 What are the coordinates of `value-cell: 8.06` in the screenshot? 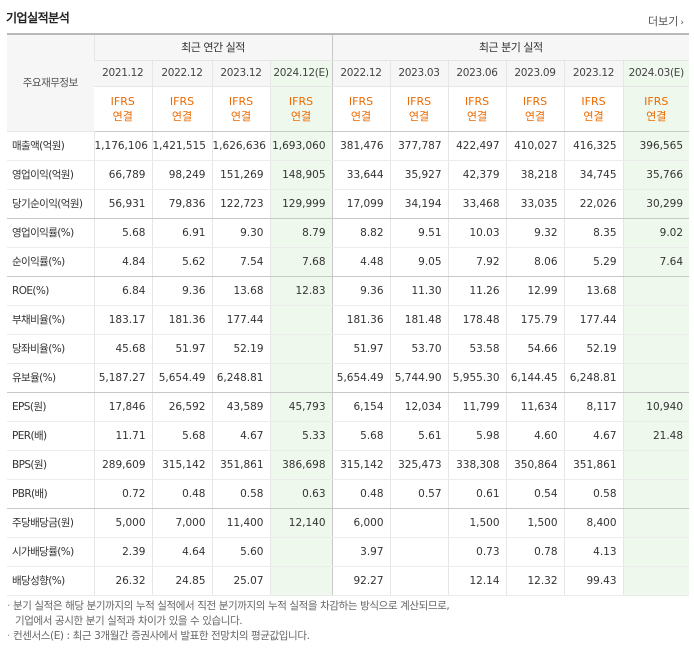 It's located at (535, 262).